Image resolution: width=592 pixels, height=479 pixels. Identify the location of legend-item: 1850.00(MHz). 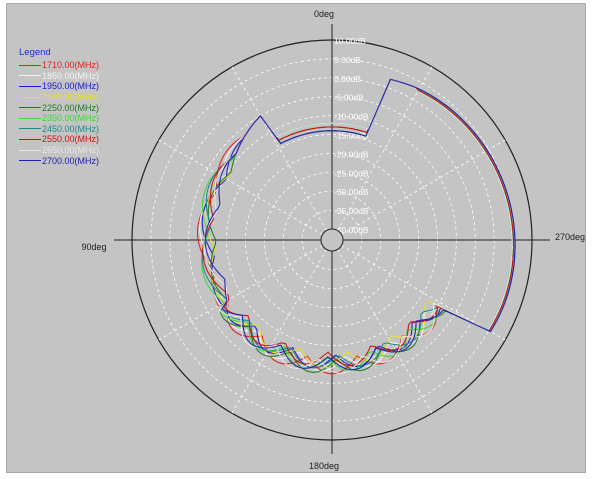
(74, 76).